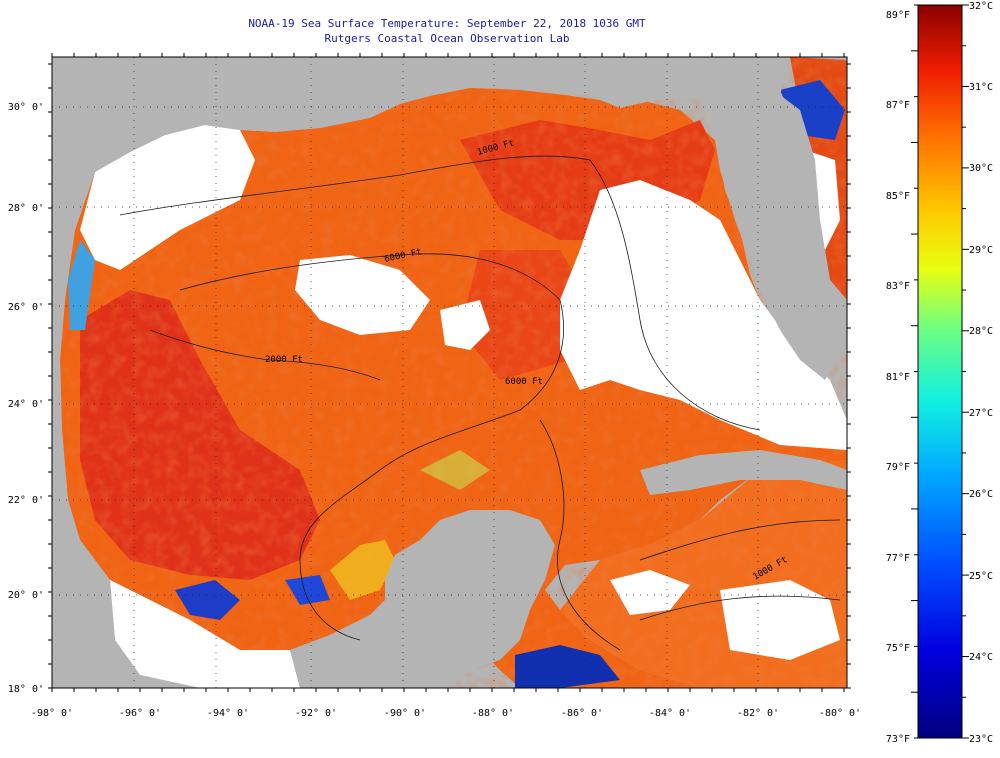  Describe the element at coordinates (898, 196) in the screenshot. I see `fahrenheit-label: 85°F` at that location.